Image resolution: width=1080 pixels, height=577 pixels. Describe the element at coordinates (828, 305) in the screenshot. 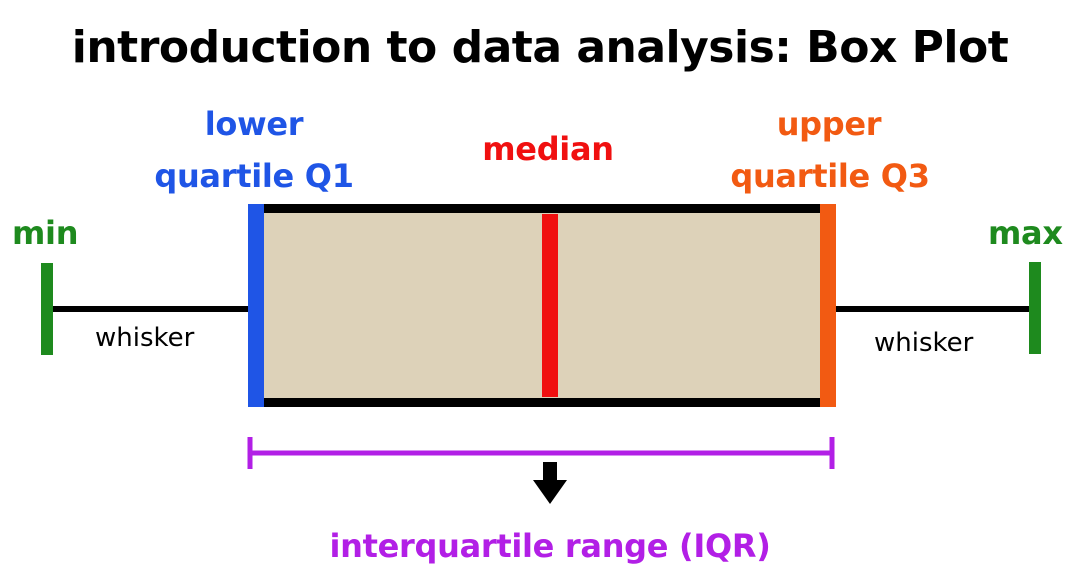

I see `q3-marker` at that location.